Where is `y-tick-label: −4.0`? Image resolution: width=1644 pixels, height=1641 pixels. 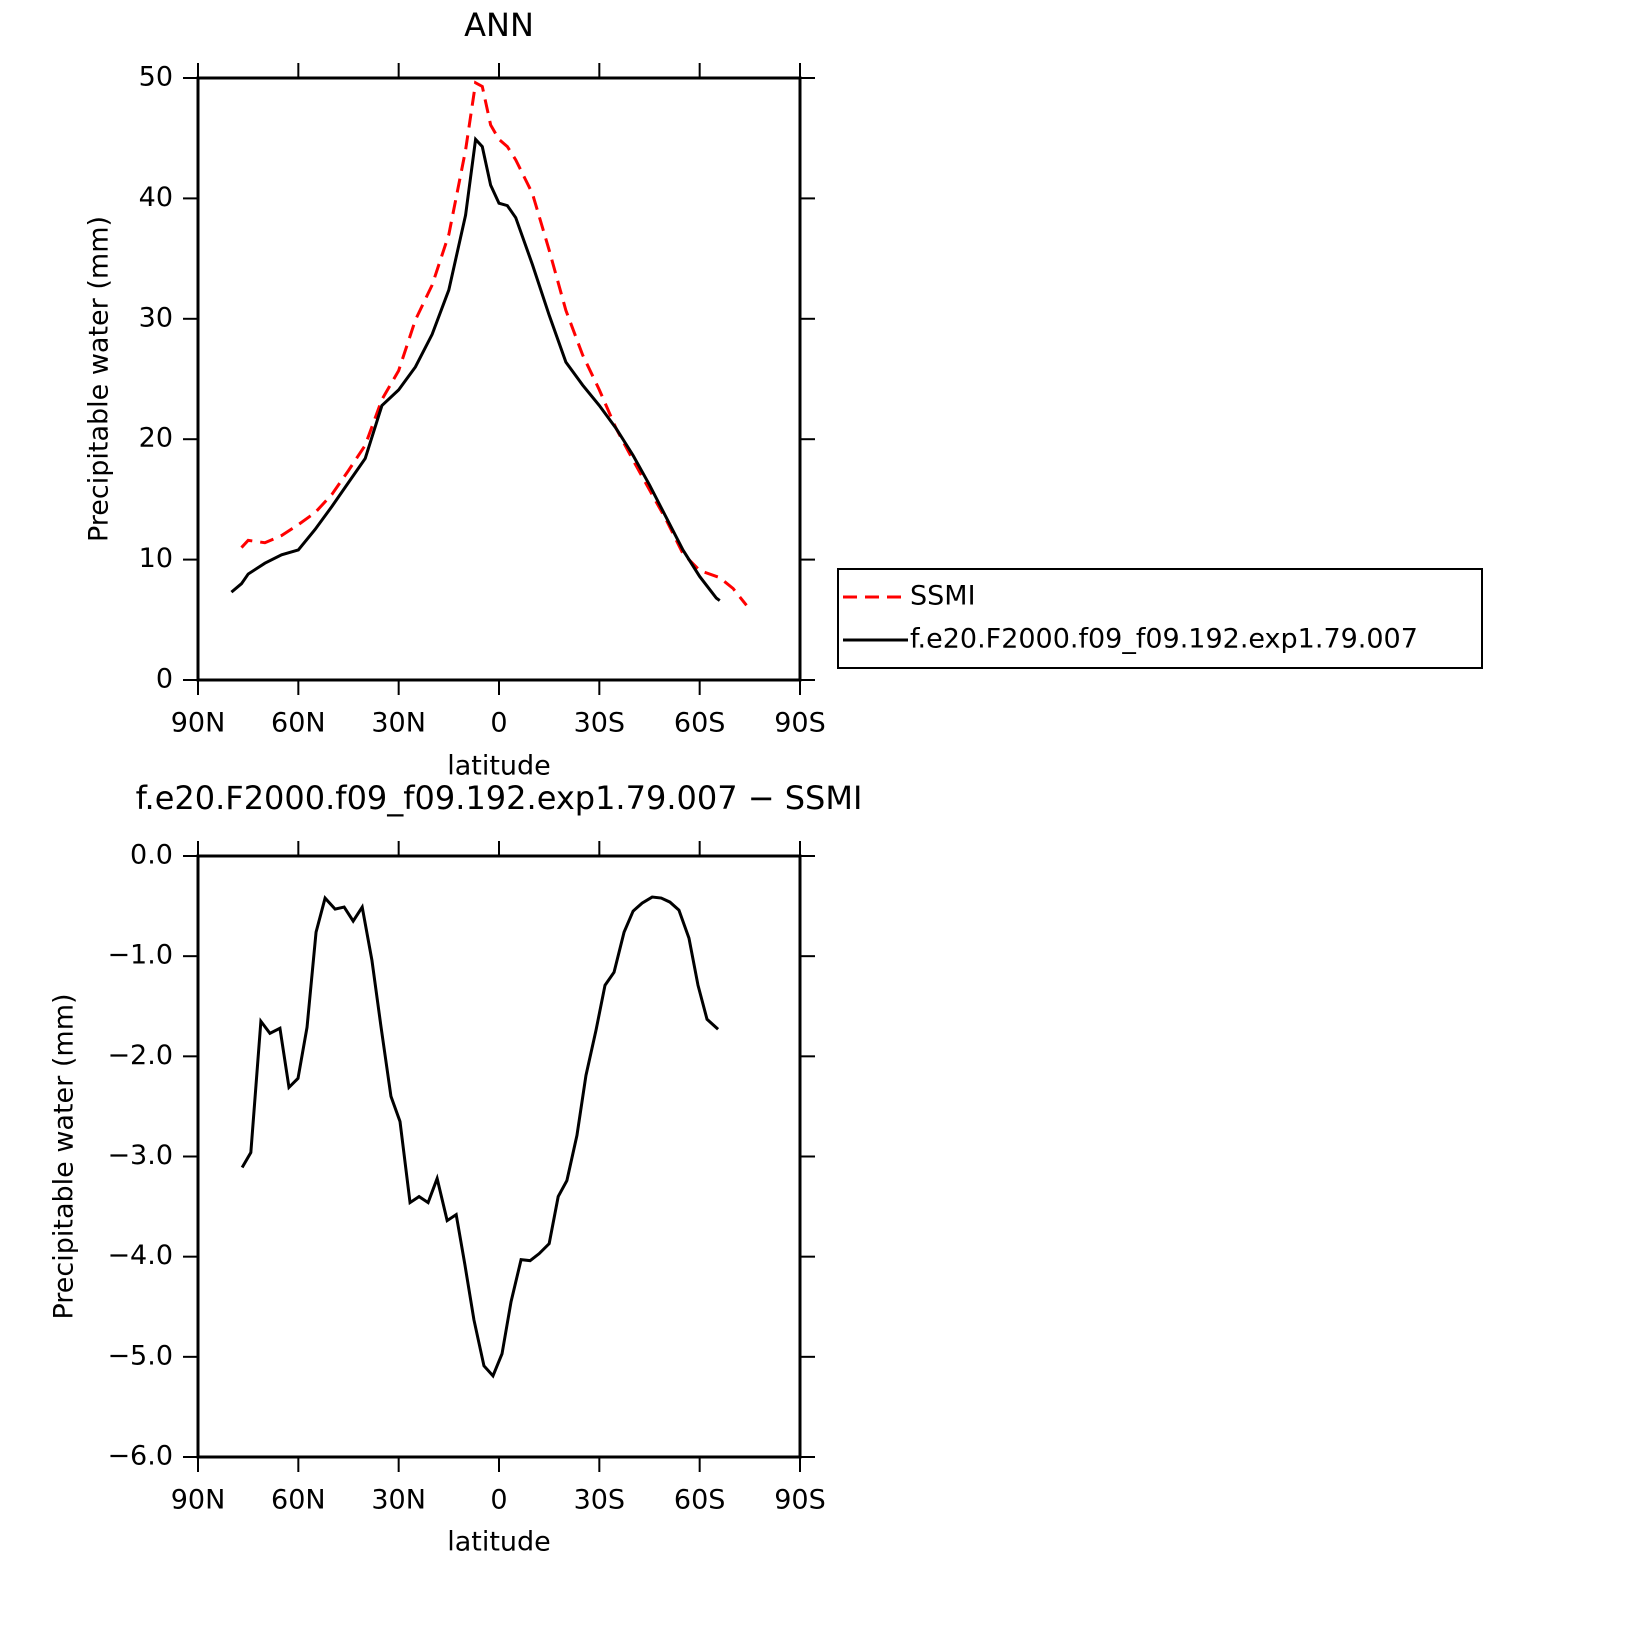 y-tick-label: −4.0 is located at coordinates (140, 1255).